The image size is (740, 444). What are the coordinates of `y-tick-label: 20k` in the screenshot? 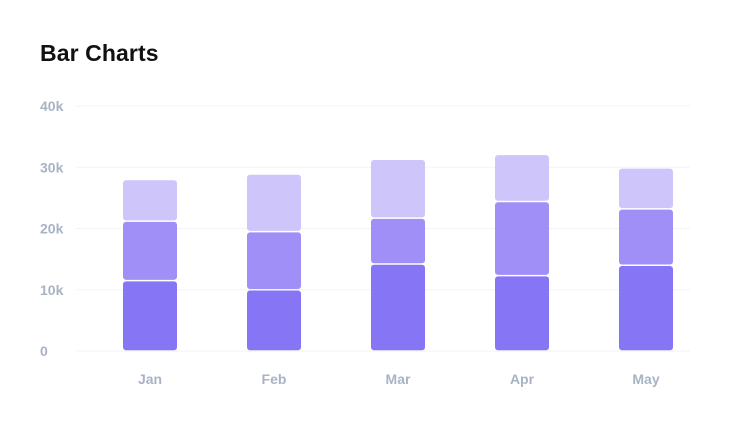 It's located at (52, 229).